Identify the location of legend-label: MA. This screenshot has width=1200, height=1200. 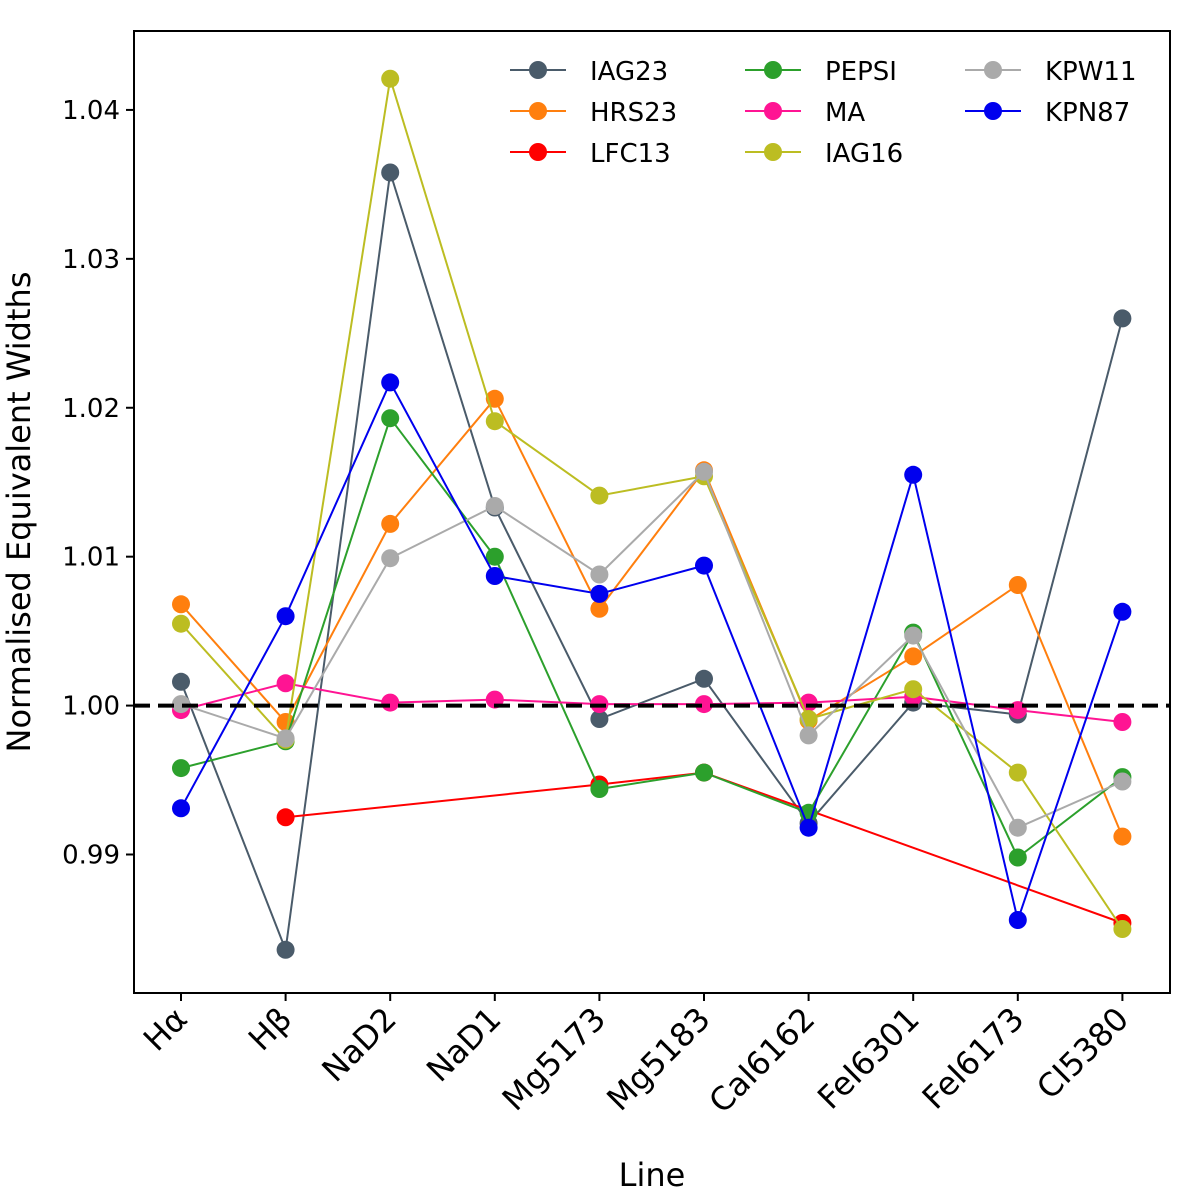
(845, 113).